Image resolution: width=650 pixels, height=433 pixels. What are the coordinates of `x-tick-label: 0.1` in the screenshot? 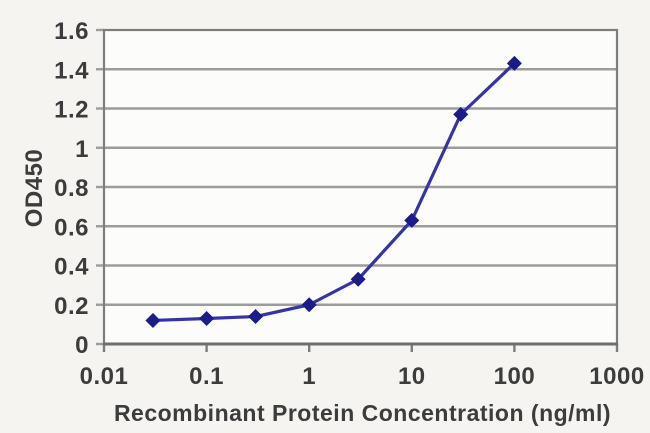 It's located at (206, 376).